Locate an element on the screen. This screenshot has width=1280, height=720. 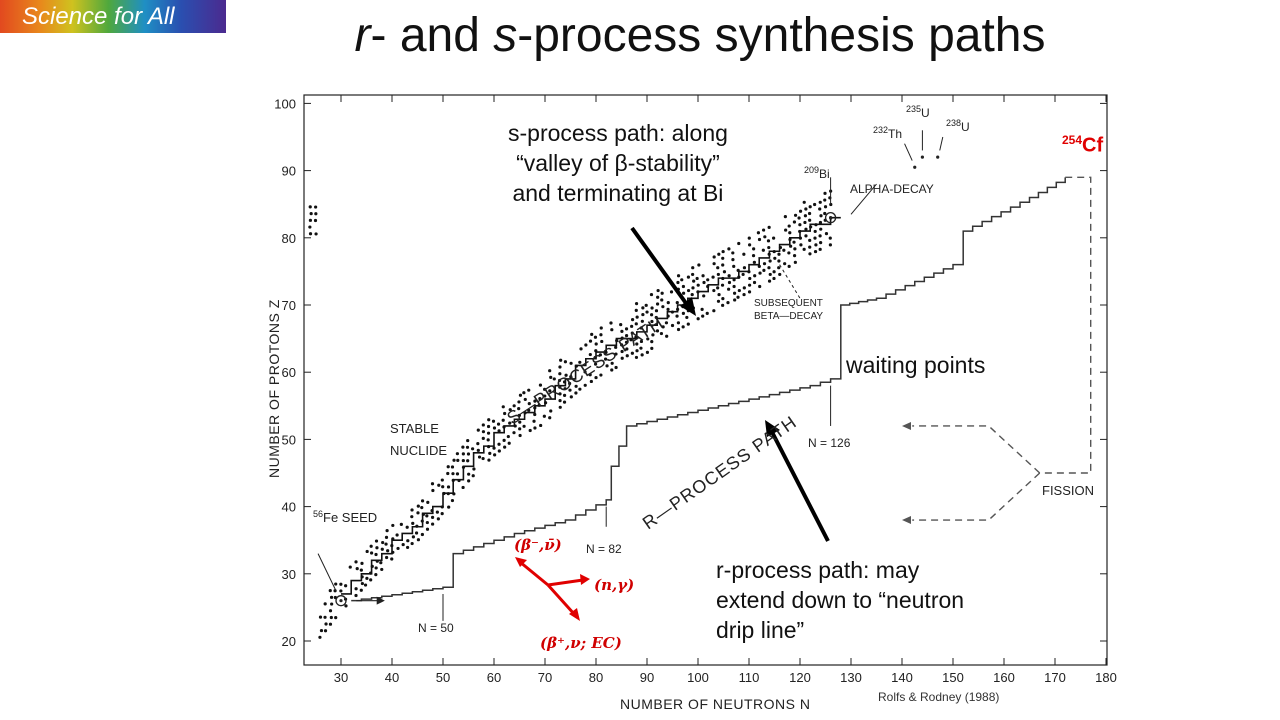
x-tick-label: 170 is located at coordinates (1055, 677).